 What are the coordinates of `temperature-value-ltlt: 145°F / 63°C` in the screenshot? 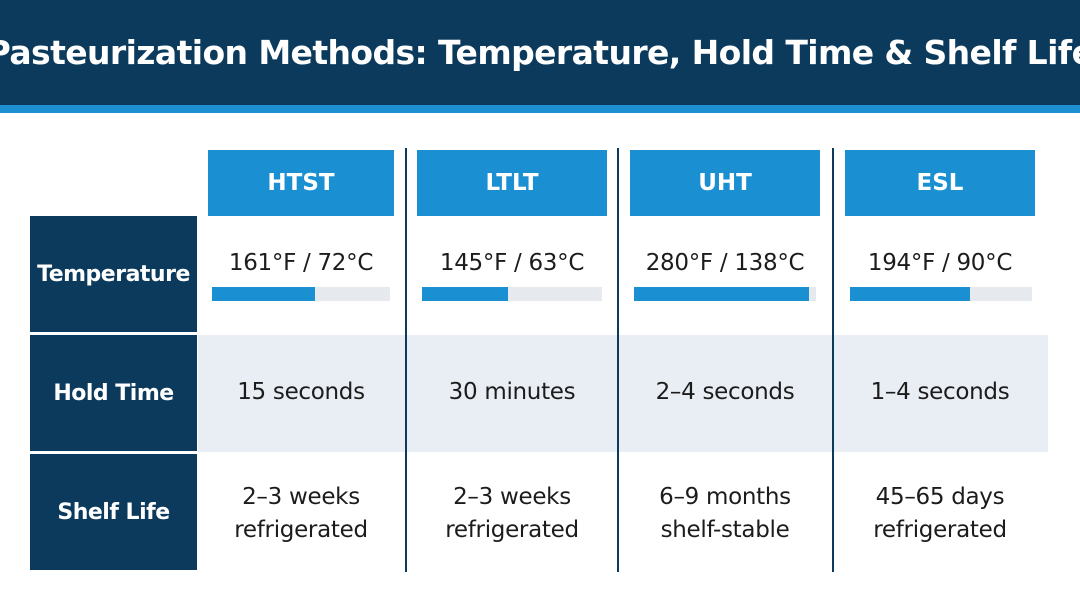 It's located at (512, 263).